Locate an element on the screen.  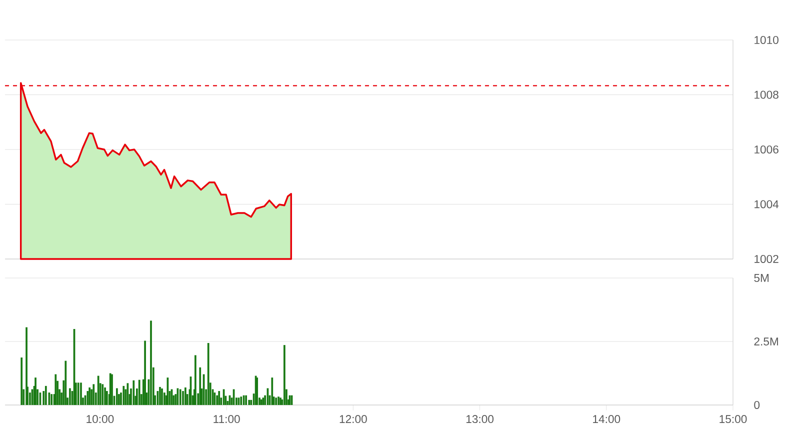
y-tick-label: 1004 is located at coordinates (766, 204).